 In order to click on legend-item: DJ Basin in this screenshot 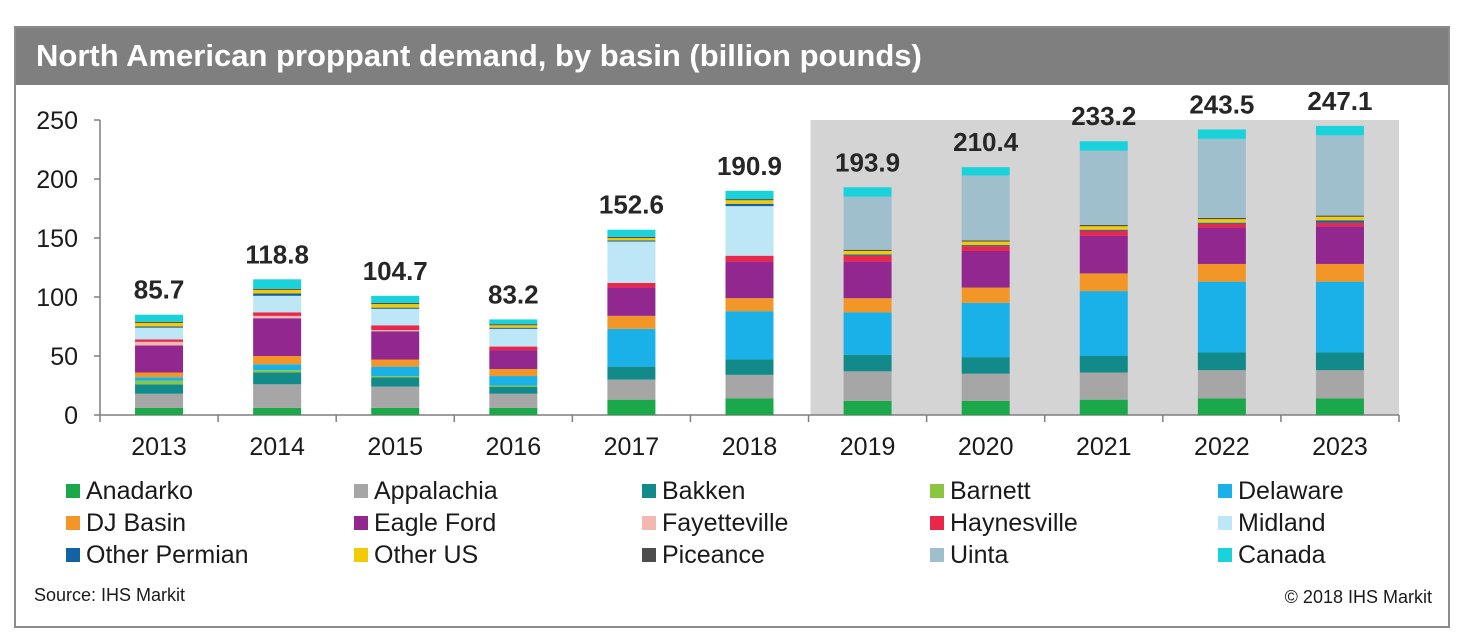, I will do `click(126, 523)`.